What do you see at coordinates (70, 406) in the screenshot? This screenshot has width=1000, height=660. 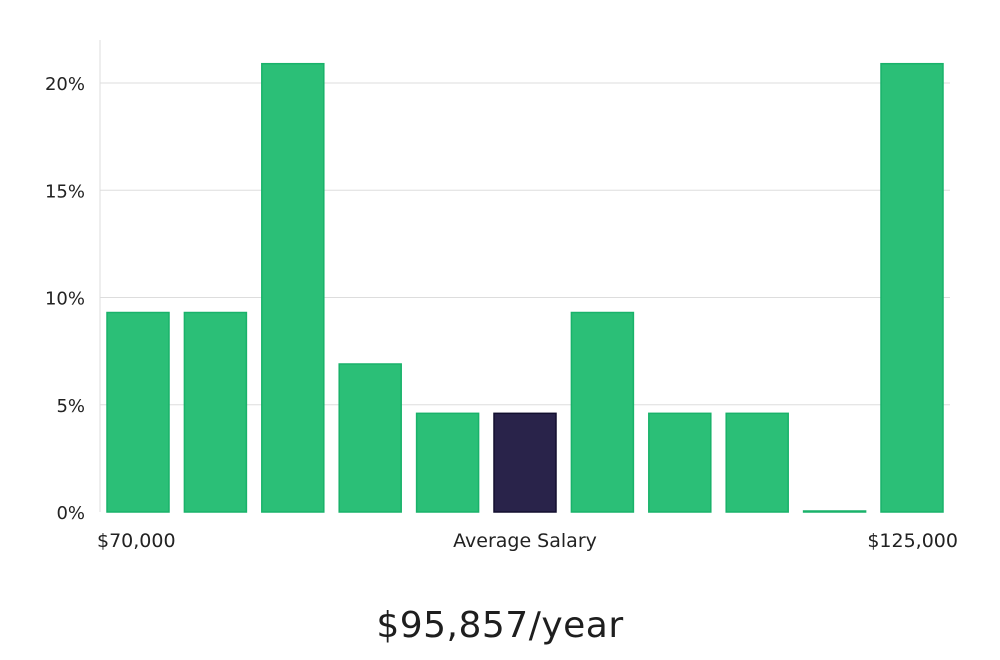 I see `y-tick-label: 5%` at bounding box center [70, 406].